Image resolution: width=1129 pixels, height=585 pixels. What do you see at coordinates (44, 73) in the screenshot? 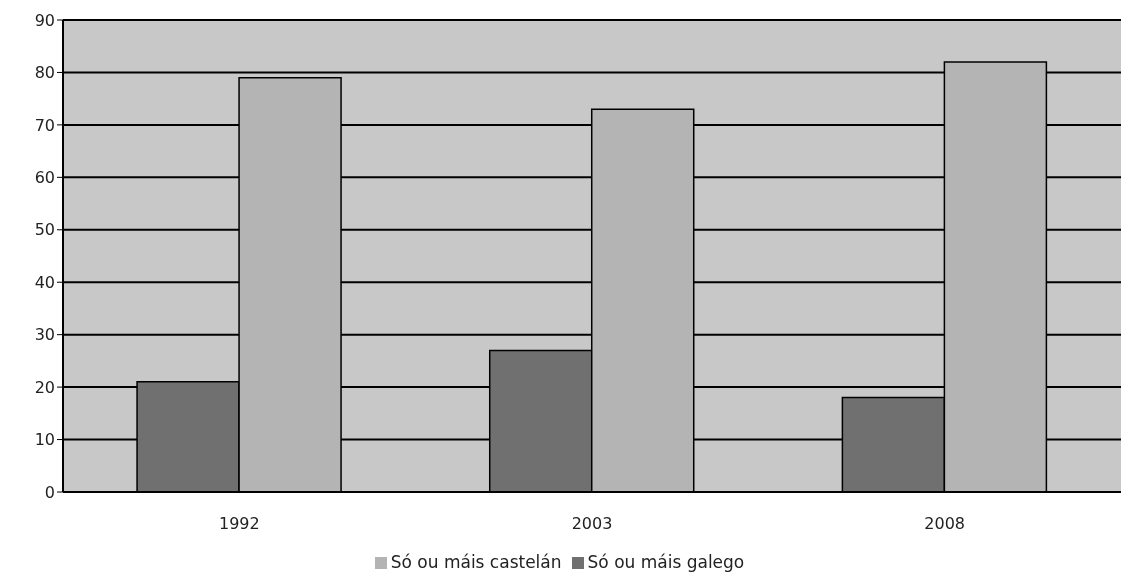
I see `y-tick-label: 80` at bounding box center [44, 73].